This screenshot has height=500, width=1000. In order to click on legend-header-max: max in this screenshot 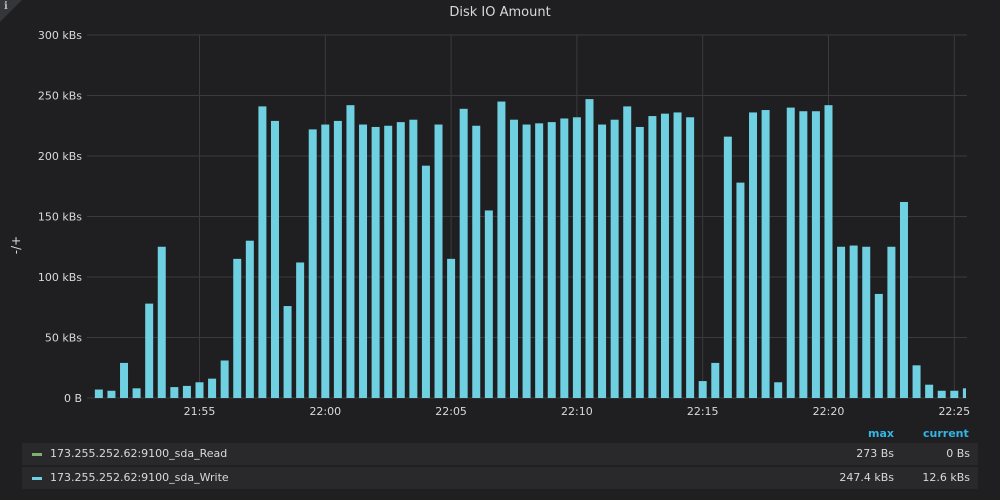, I will do `click(881, 433)`.